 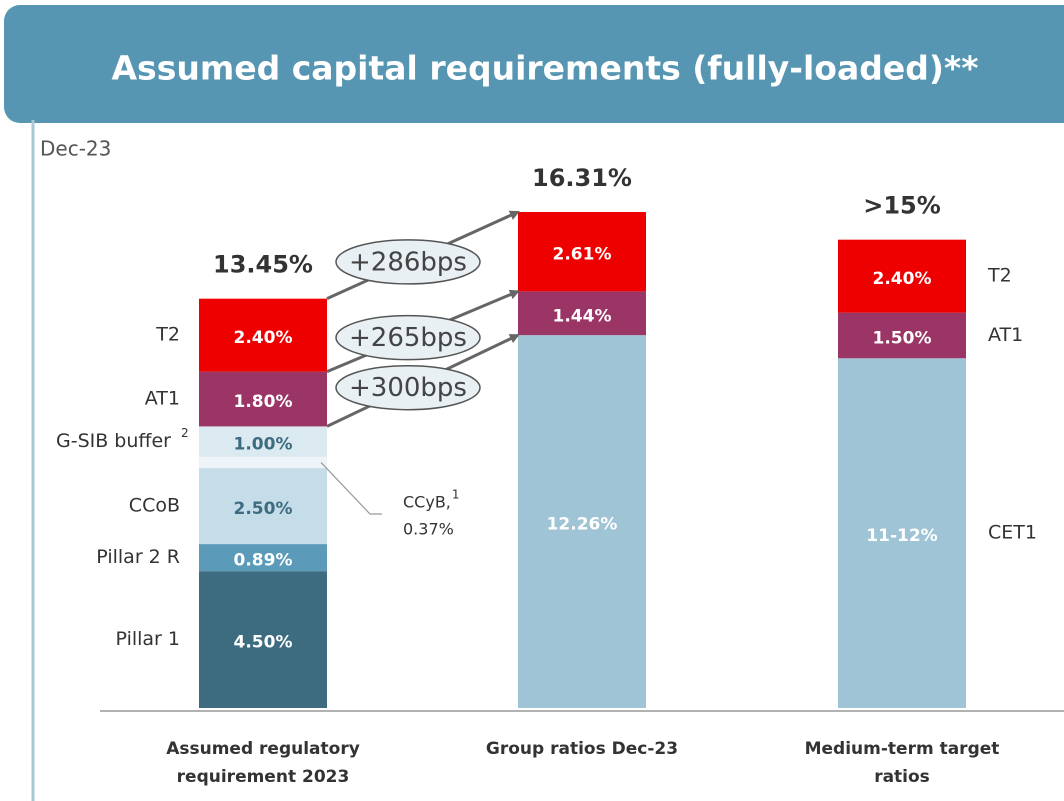 What do you see at coordinates (1012, 533) in the screenshot?
I see `legend-label: CET1` at bounding box center [1012, 533].